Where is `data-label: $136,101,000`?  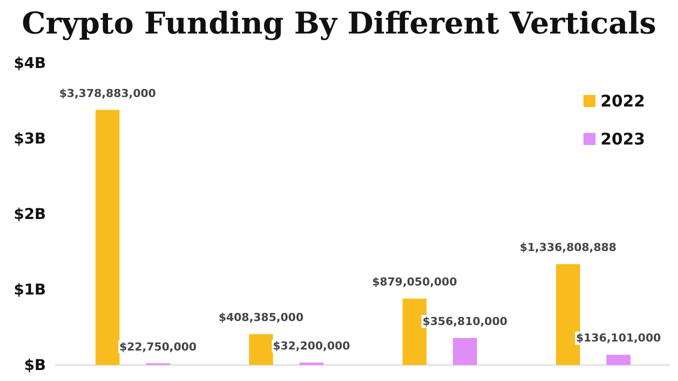
data-label: $136,101,000 is located at coordinates (619, 338).